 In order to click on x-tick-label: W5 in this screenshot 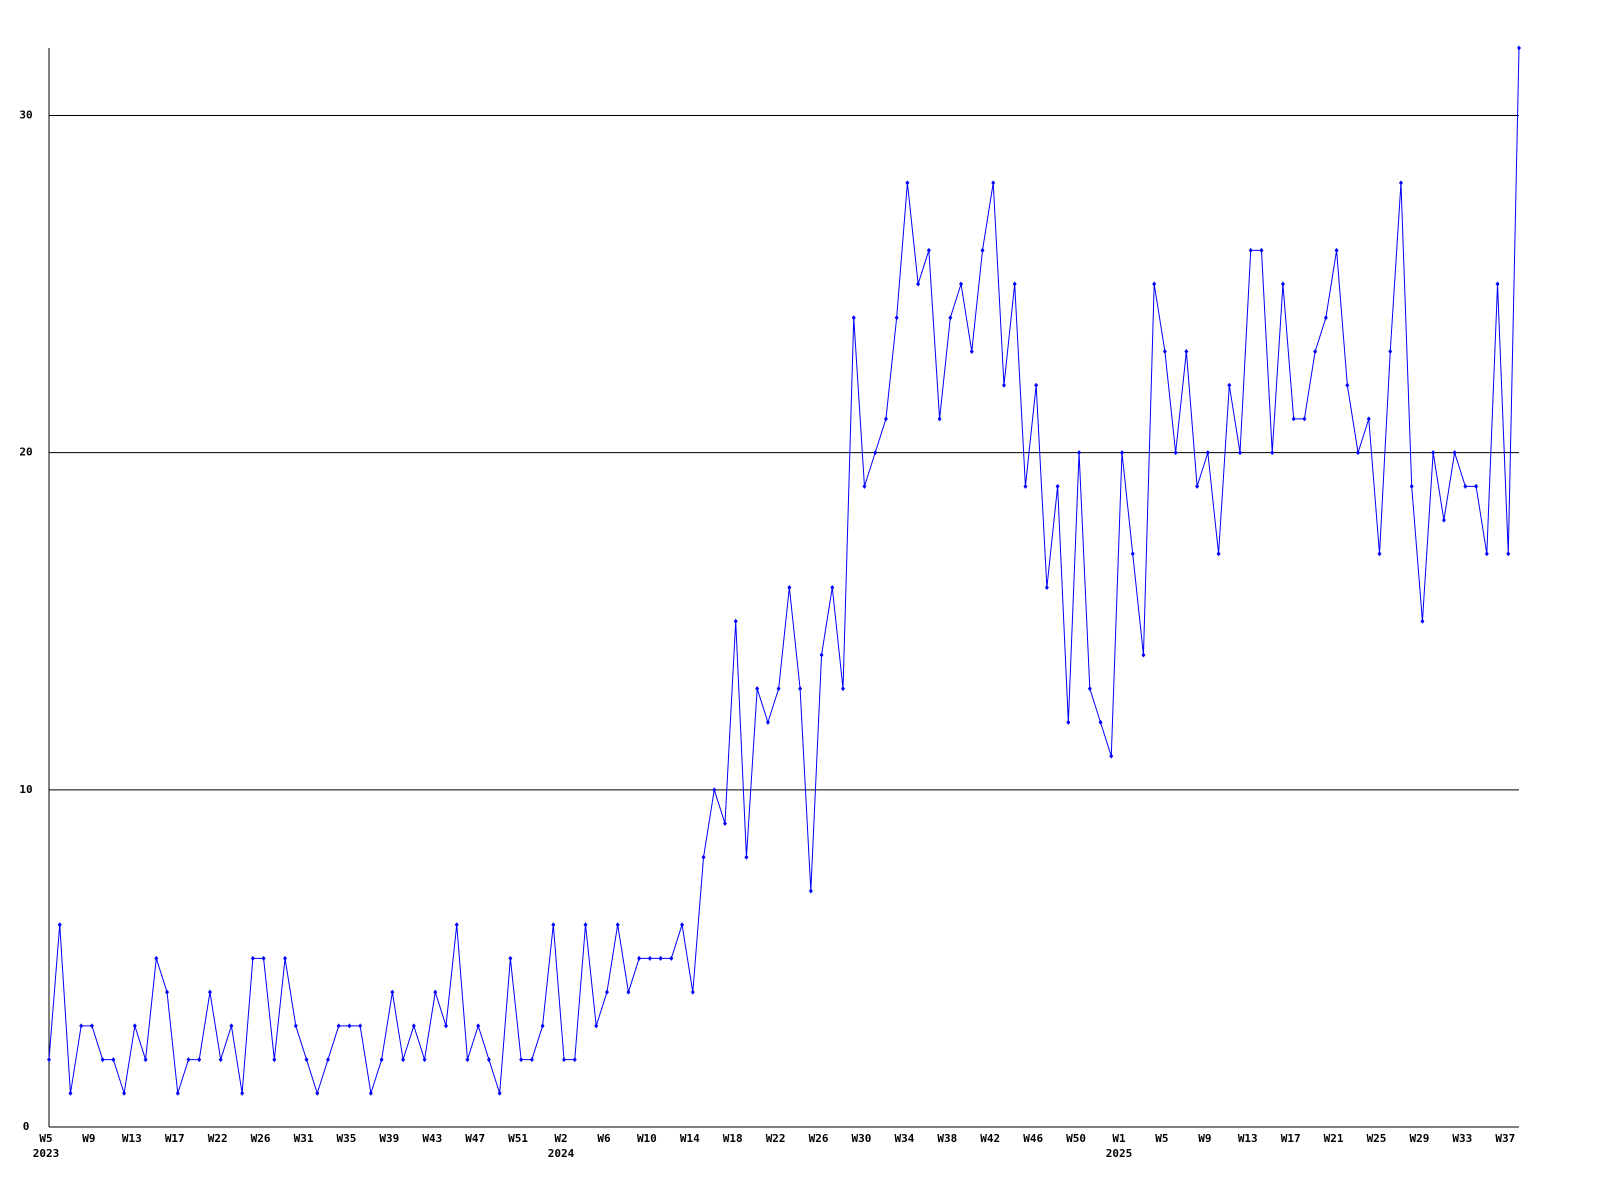, I will do `click(45, 1138)`.